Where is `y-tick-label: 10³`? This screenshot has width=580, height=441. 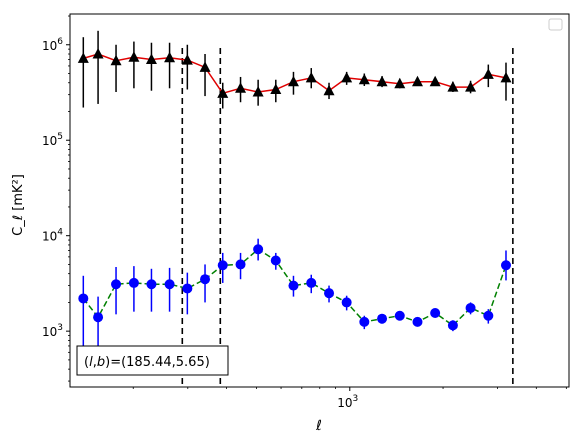 y-tick-label: 10³ is located at coordinates (52, 331).